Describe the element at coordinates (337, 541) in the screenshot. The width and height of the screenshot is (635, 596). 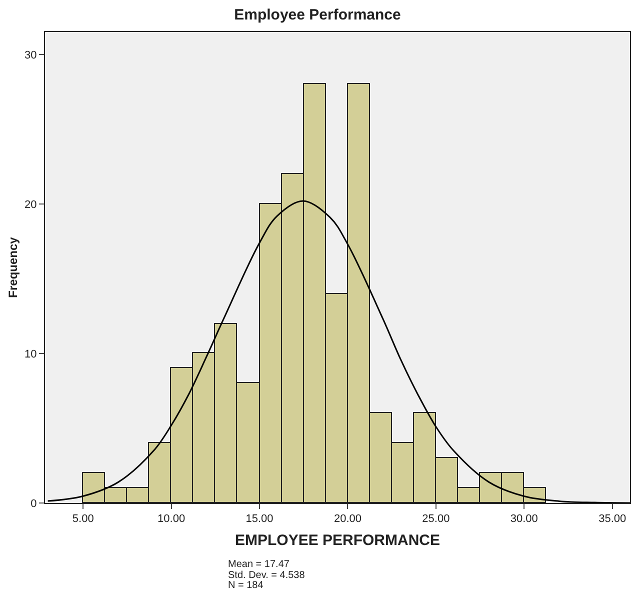
I see `x-axis-title: EMPLOYEE PERFORMANCE` at that location.